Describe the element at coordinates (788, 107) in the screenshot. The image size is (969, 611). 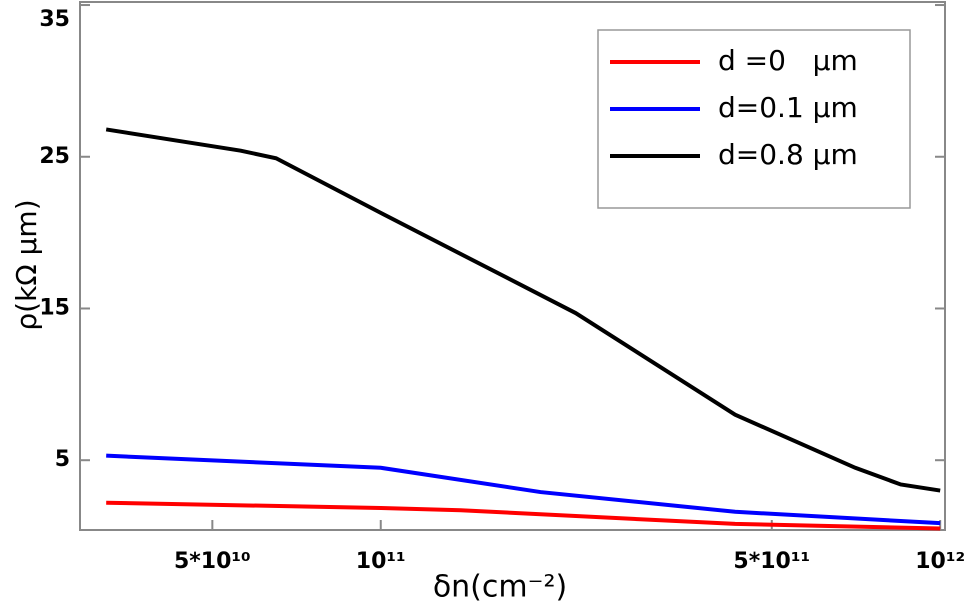
I see `legend-label: d=0.1 μm` at that location.